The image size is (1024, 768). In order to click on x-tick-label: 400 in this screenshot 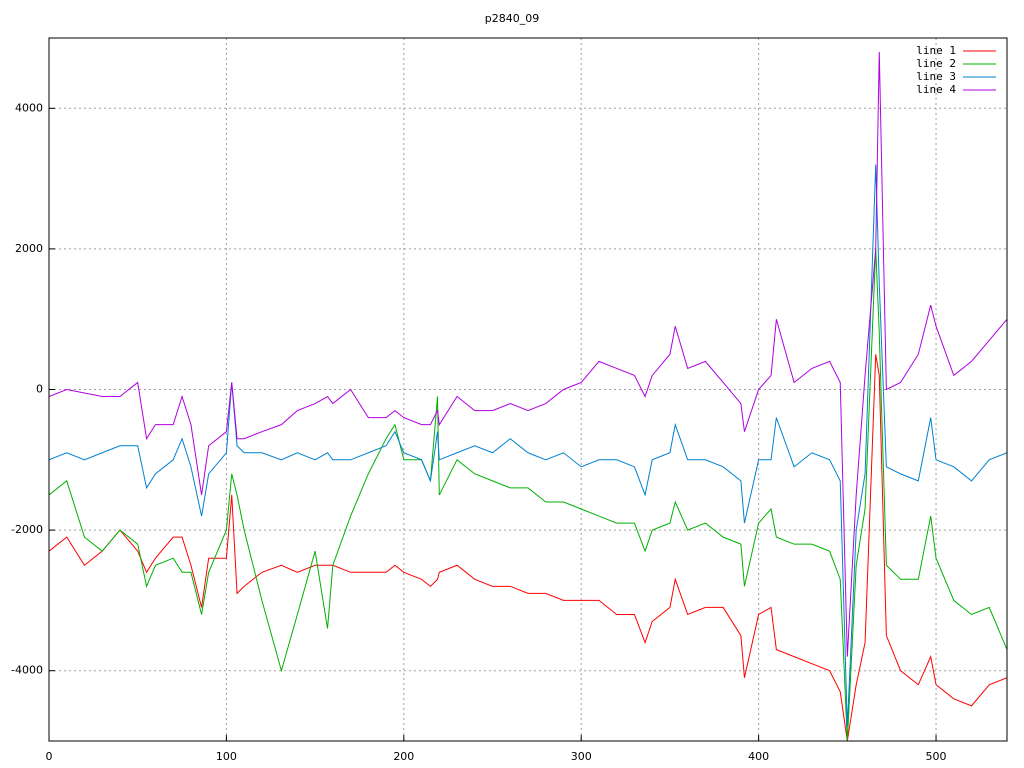, I will do `click(758, 756)`.